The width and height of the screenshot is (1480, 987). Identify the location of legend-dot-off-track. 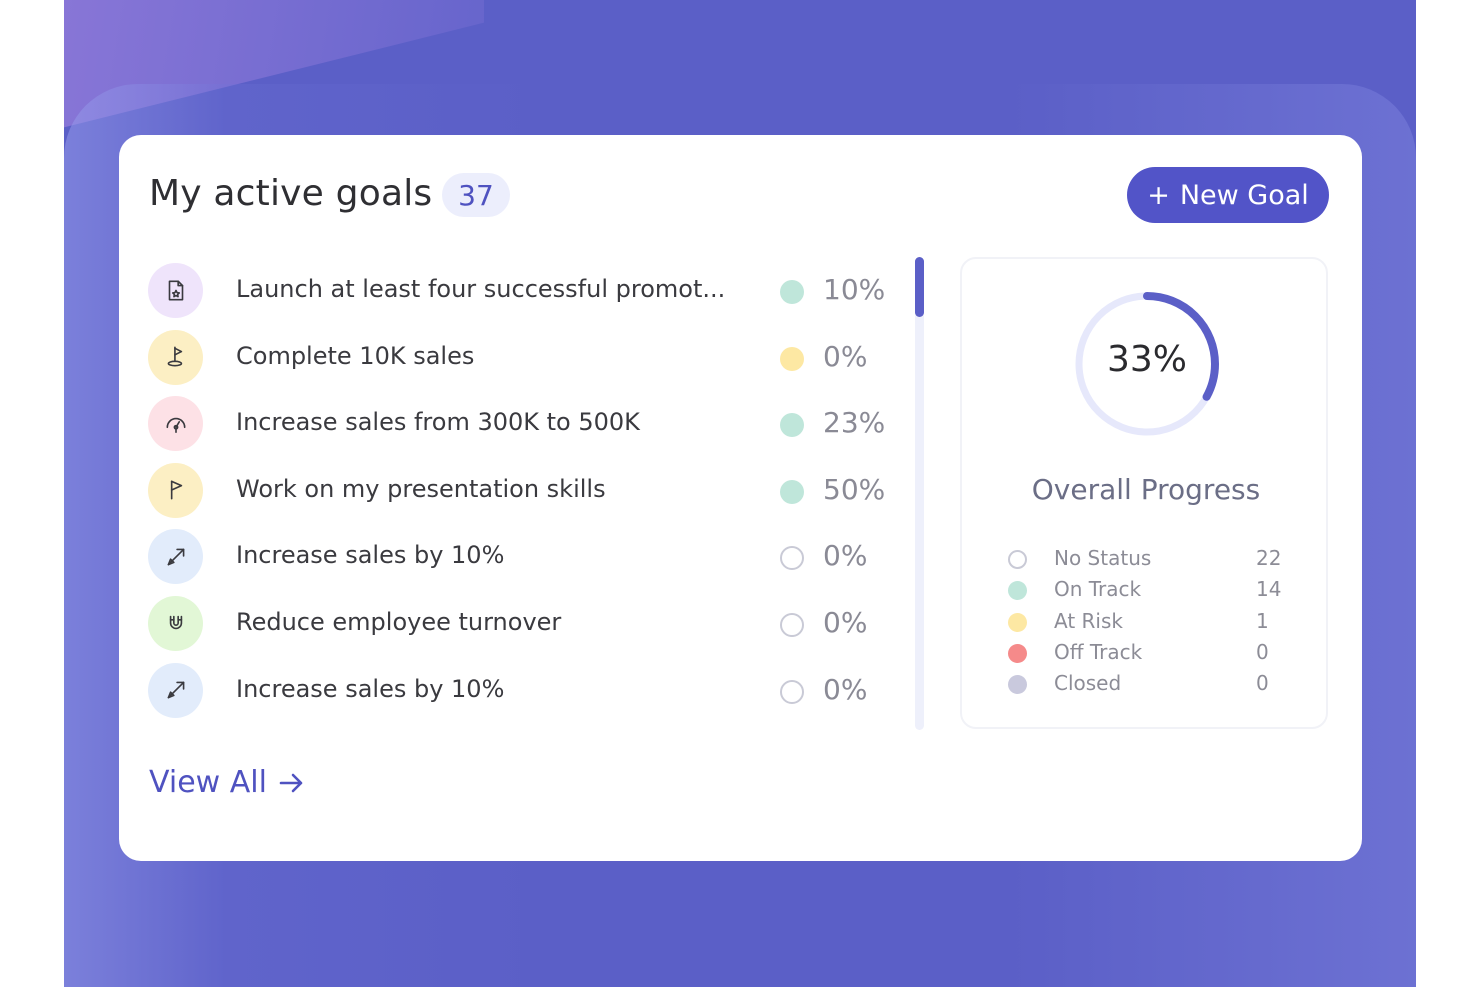
(1017, 653).